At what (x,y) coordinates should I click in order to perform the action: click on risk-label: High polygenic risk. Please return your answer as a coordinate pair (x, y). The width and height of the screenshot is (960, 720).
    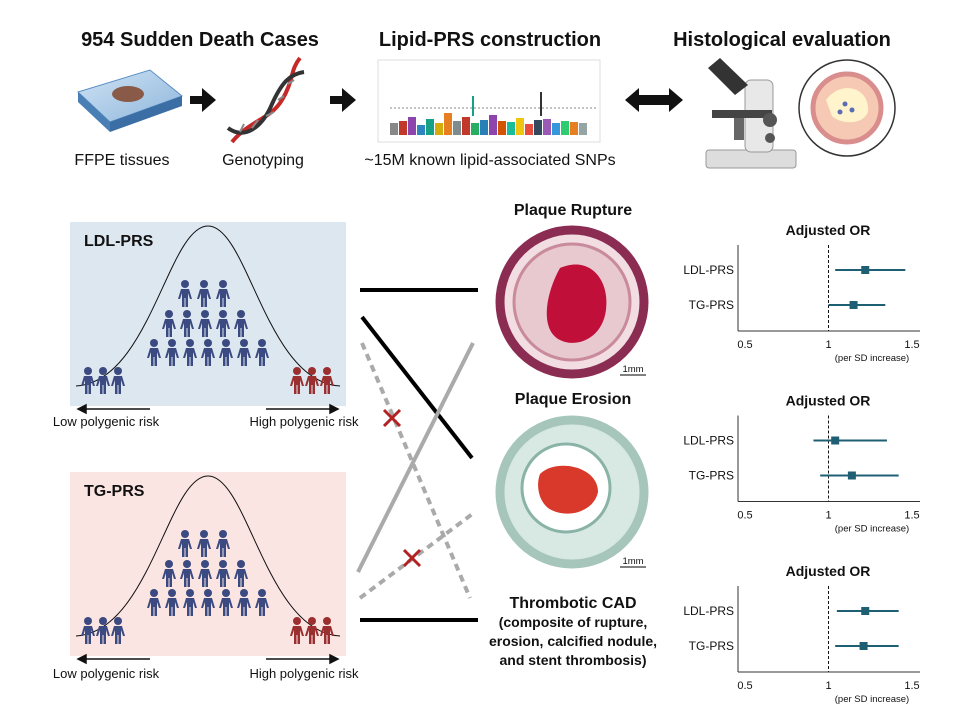
    Looking at the image, I should click on (304, 673).